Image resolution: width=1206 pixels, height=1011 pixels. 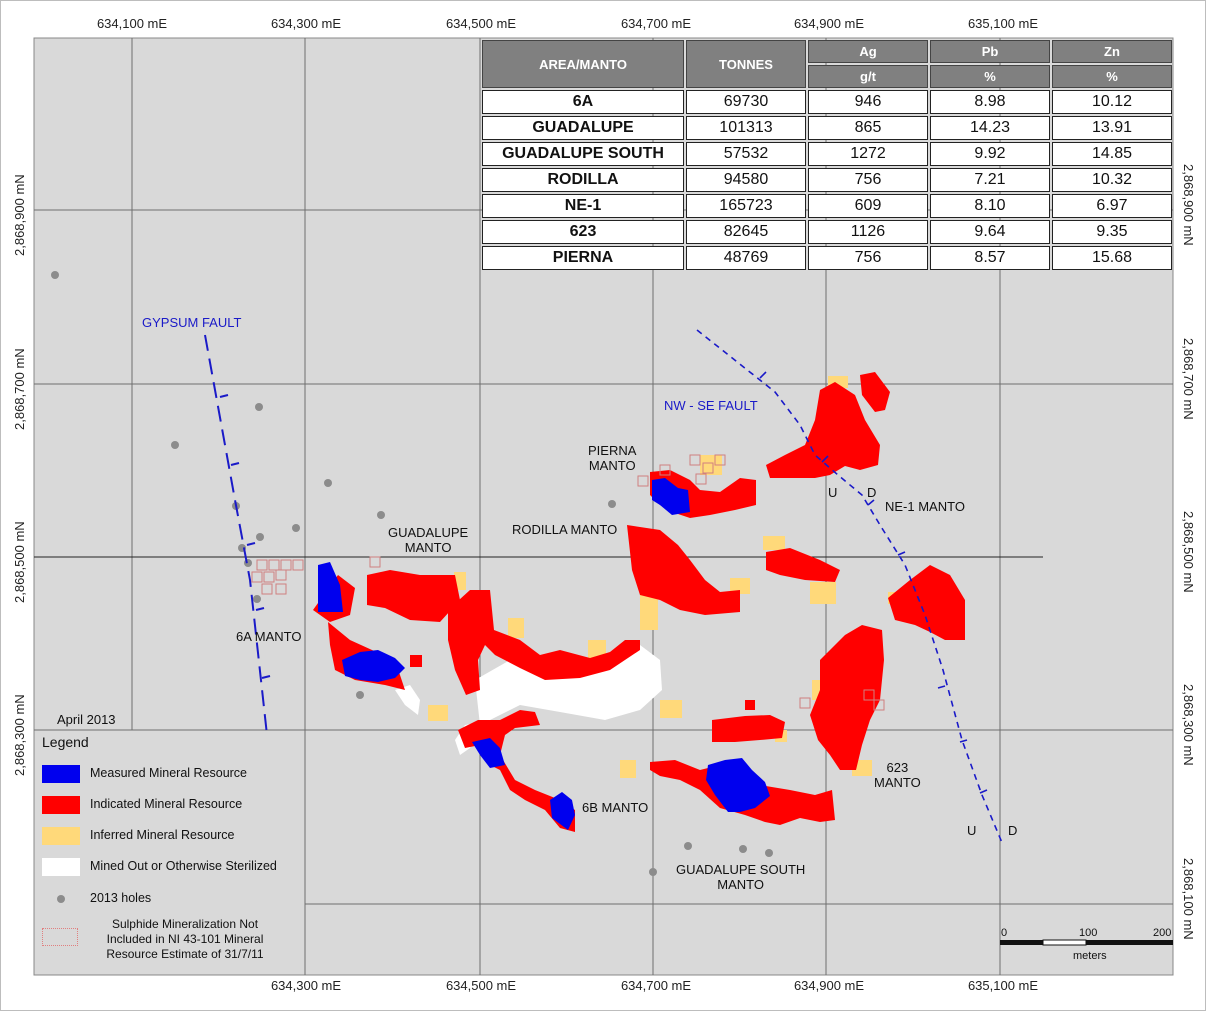 I want to click on row-zn: 10.12, so click(x=1112, y=102).